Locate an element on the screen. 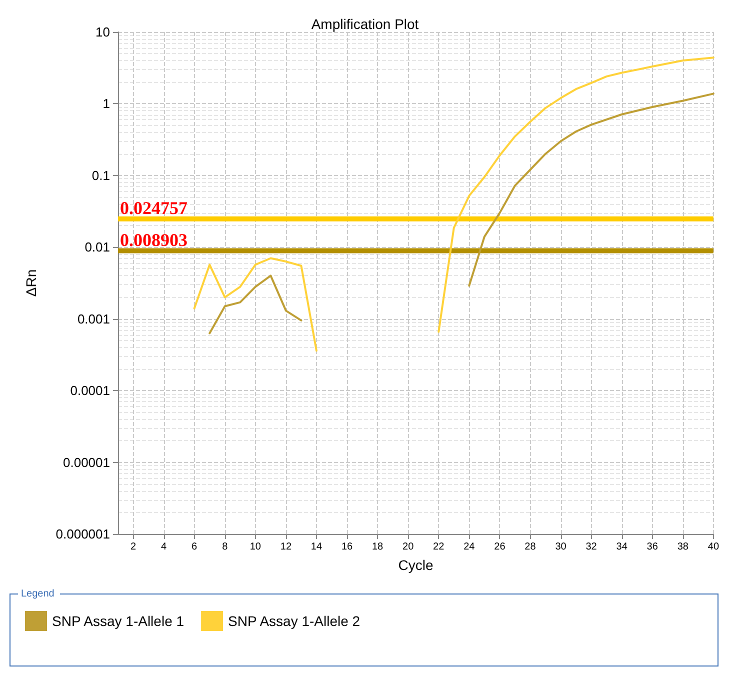 The width and height of the screenshot is (730, 679). x-tick-label: 38 is located at coordinates (683, 547).